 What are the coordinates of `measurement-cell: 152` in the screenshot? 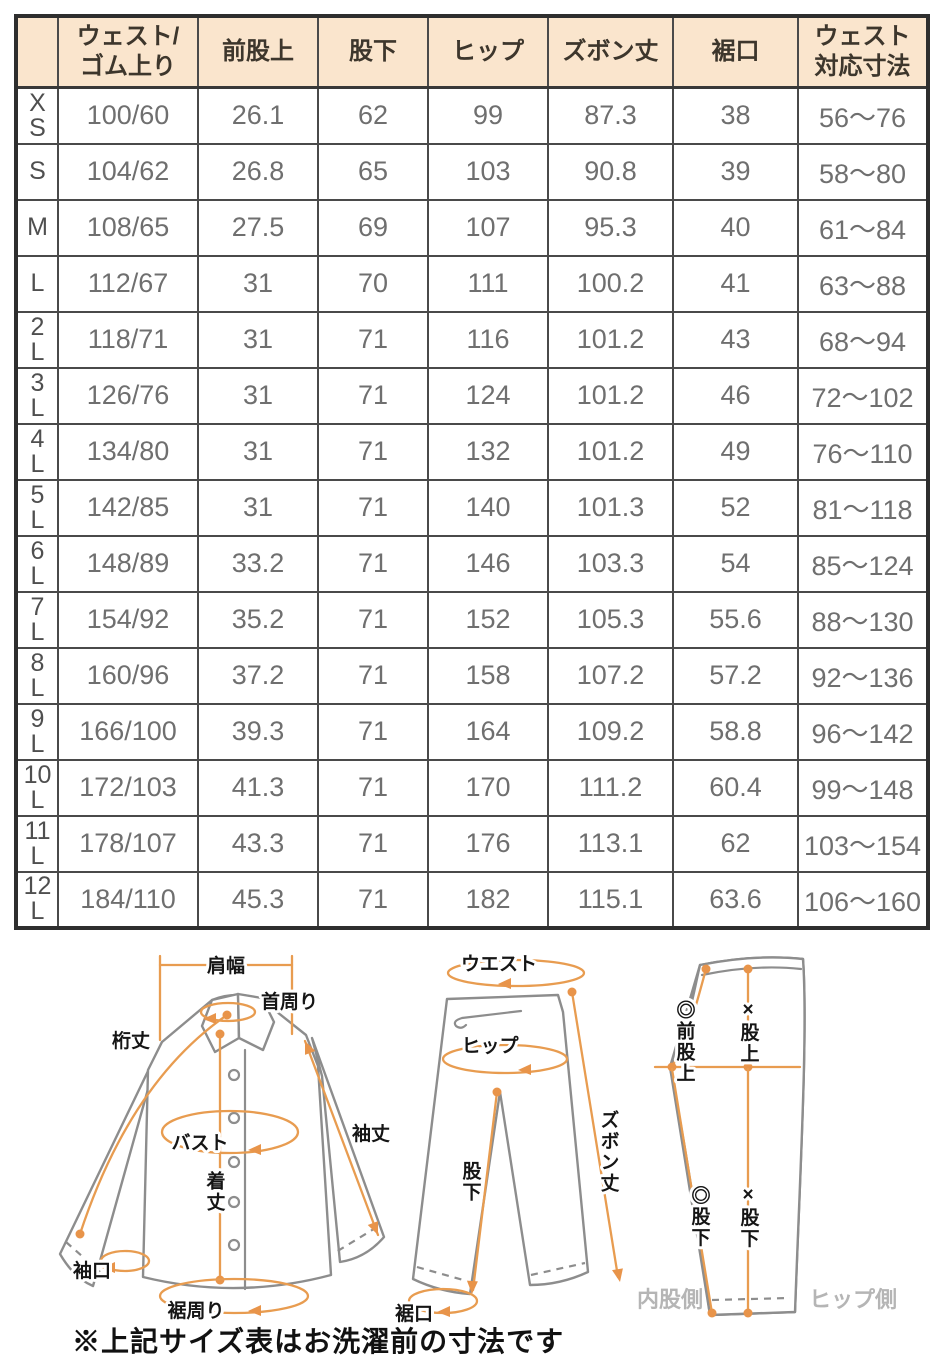 It's located at (488, 619).